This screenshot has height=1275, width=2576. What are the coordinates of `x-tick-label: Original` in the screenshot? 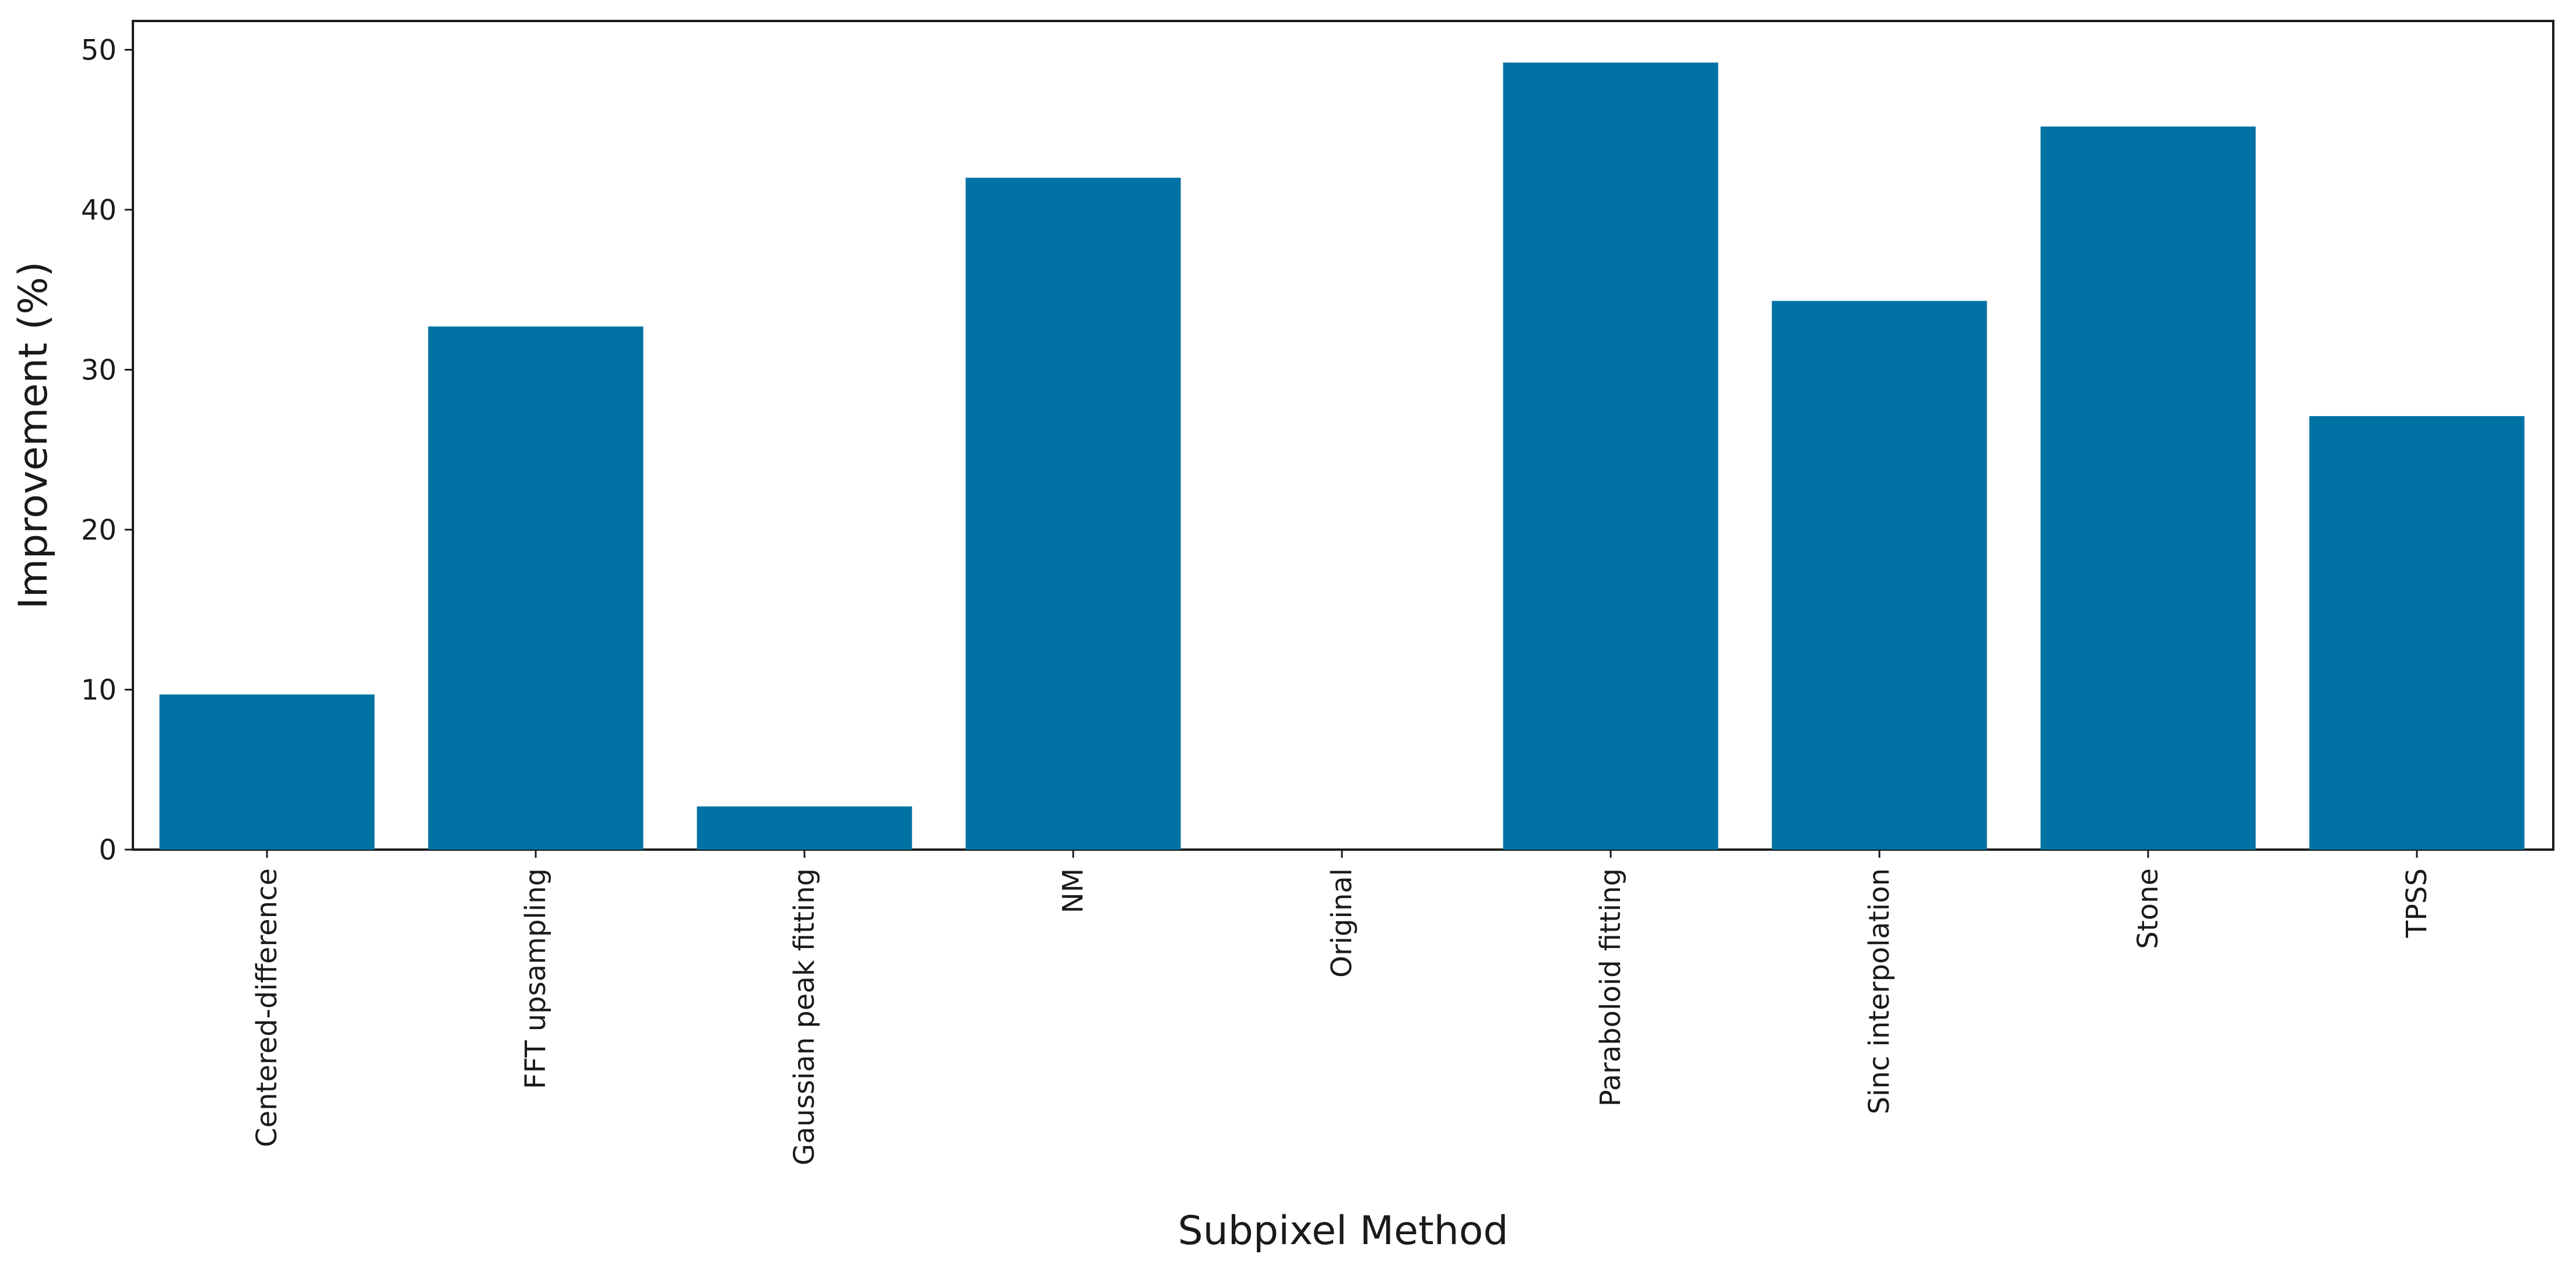 It's located at (1342, 923).